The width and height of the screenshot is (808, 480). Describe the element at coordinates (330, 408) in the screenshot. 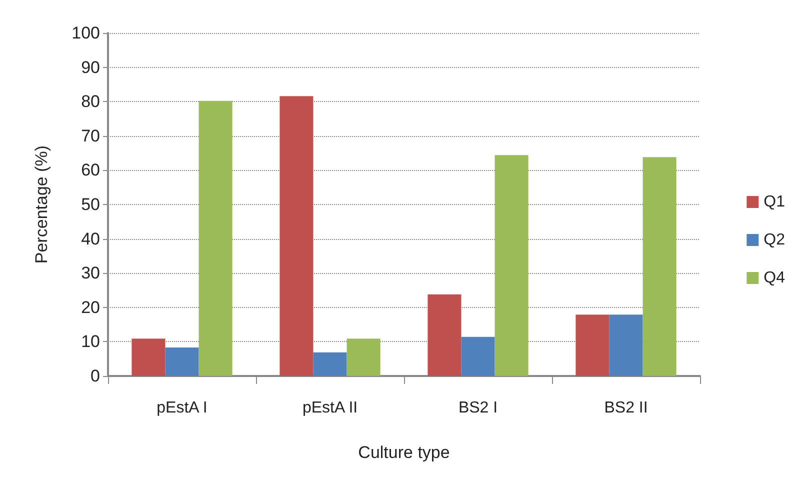

I see `x-tick-label: pEstA II` at that location.